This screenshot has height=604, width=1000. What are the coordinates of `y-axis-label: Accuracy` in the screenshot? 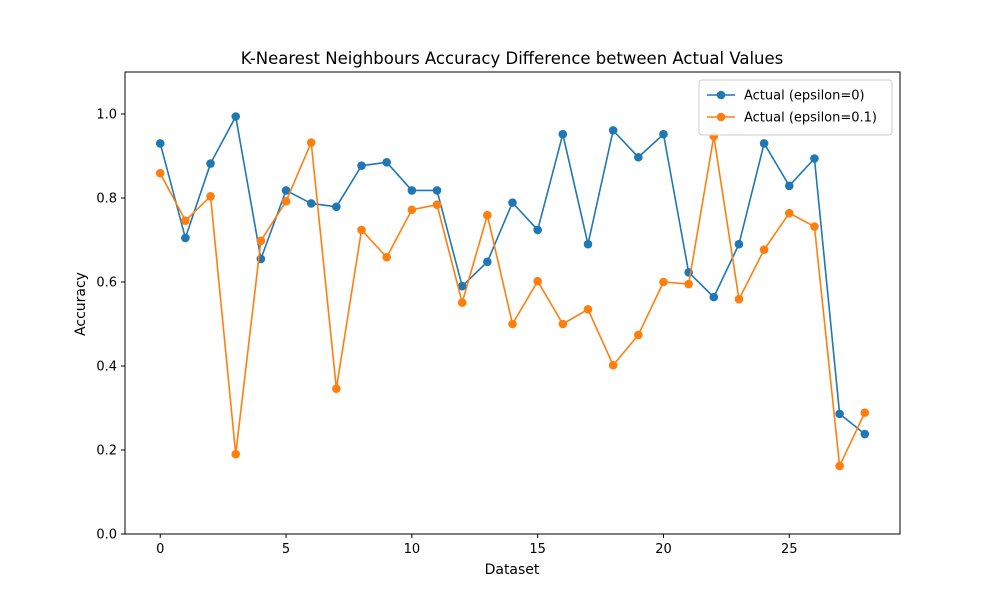 It's located at (81, 304).